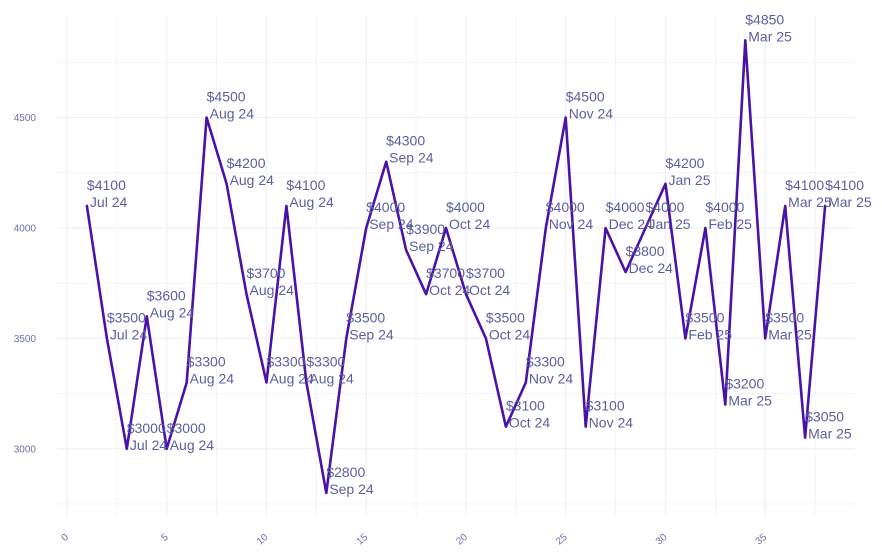  I want to click on data-label-price: $3600, so click(166, 295).